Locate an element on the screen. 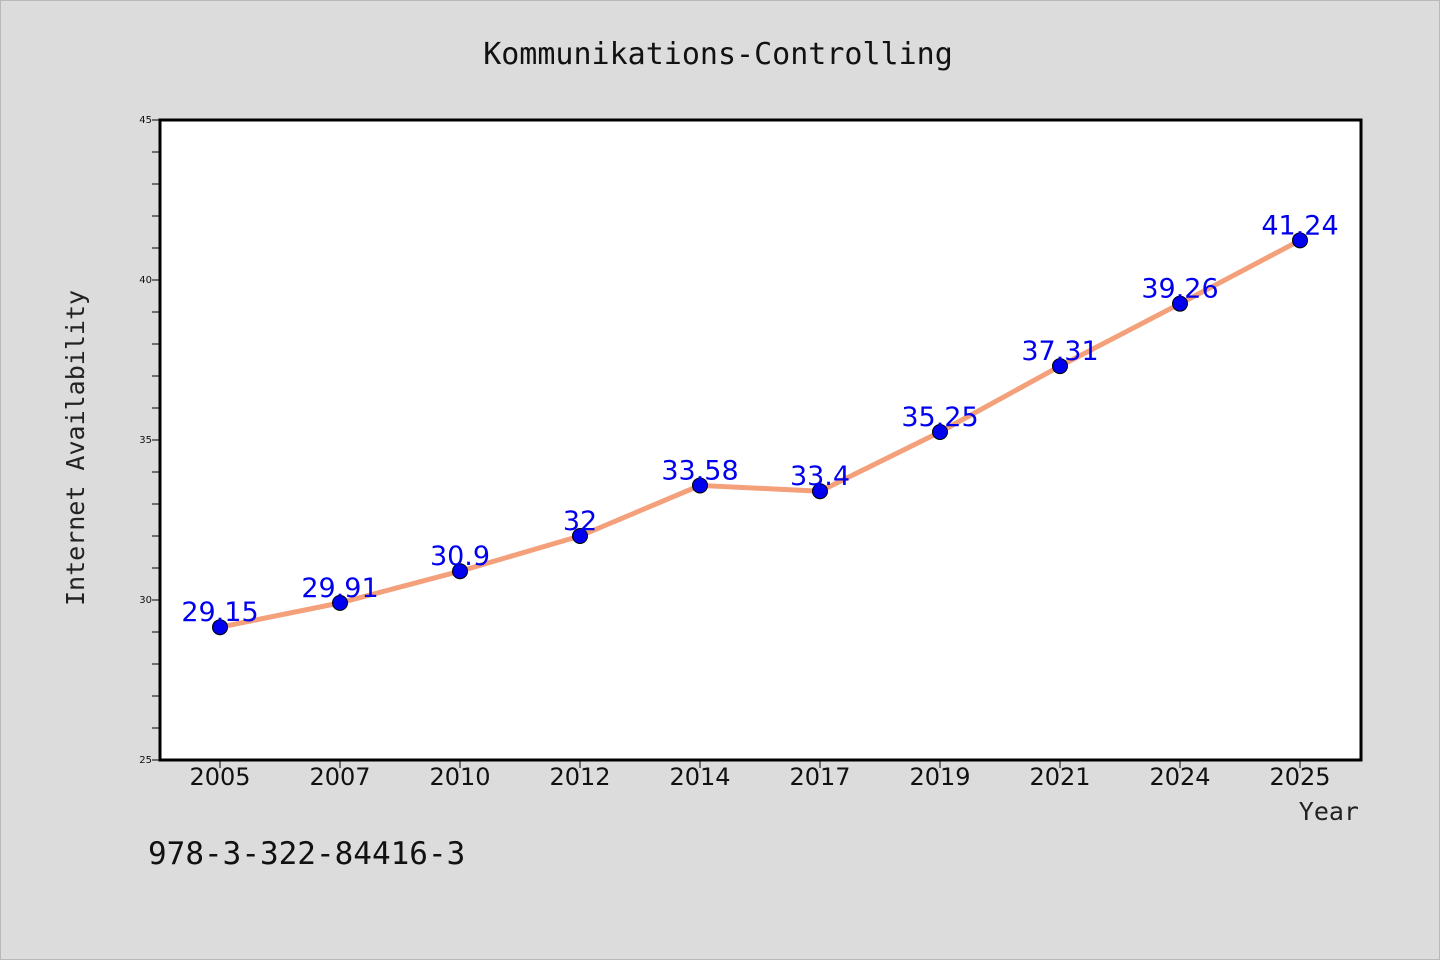  y-axis: 25 30 35 40 45 is located at coordinates (149, 440).